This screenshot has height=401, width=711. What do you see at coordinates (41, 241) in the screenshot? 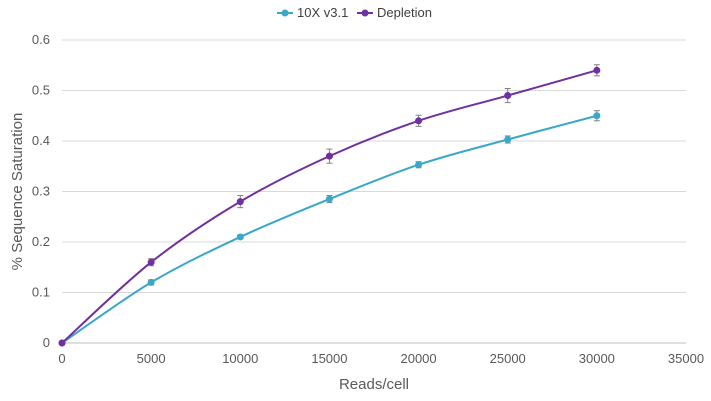
I see `y-tick-label: 0.2` at bounding box center [41, 241].